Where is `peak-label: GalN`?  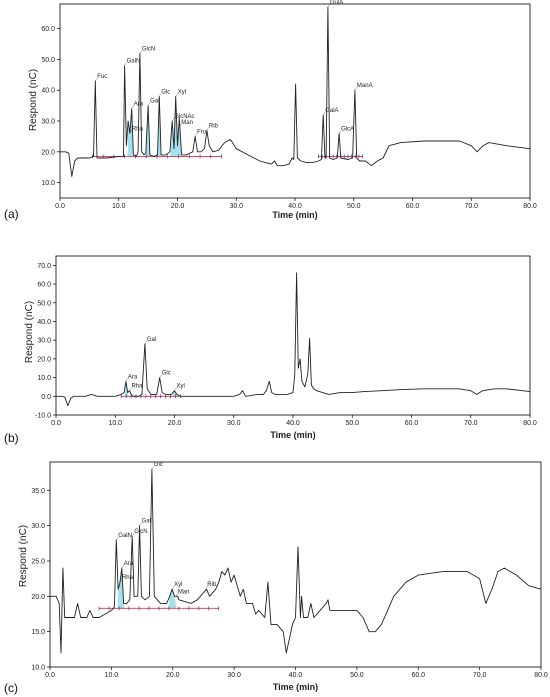 peak-label: GalN is located at coordinates (134, 62).